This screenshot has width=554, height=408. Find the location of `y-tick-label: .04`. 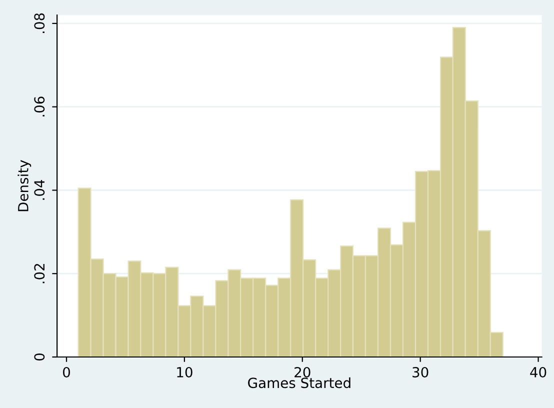

y-tick-label: .04 is located at coordinates (39, 190).